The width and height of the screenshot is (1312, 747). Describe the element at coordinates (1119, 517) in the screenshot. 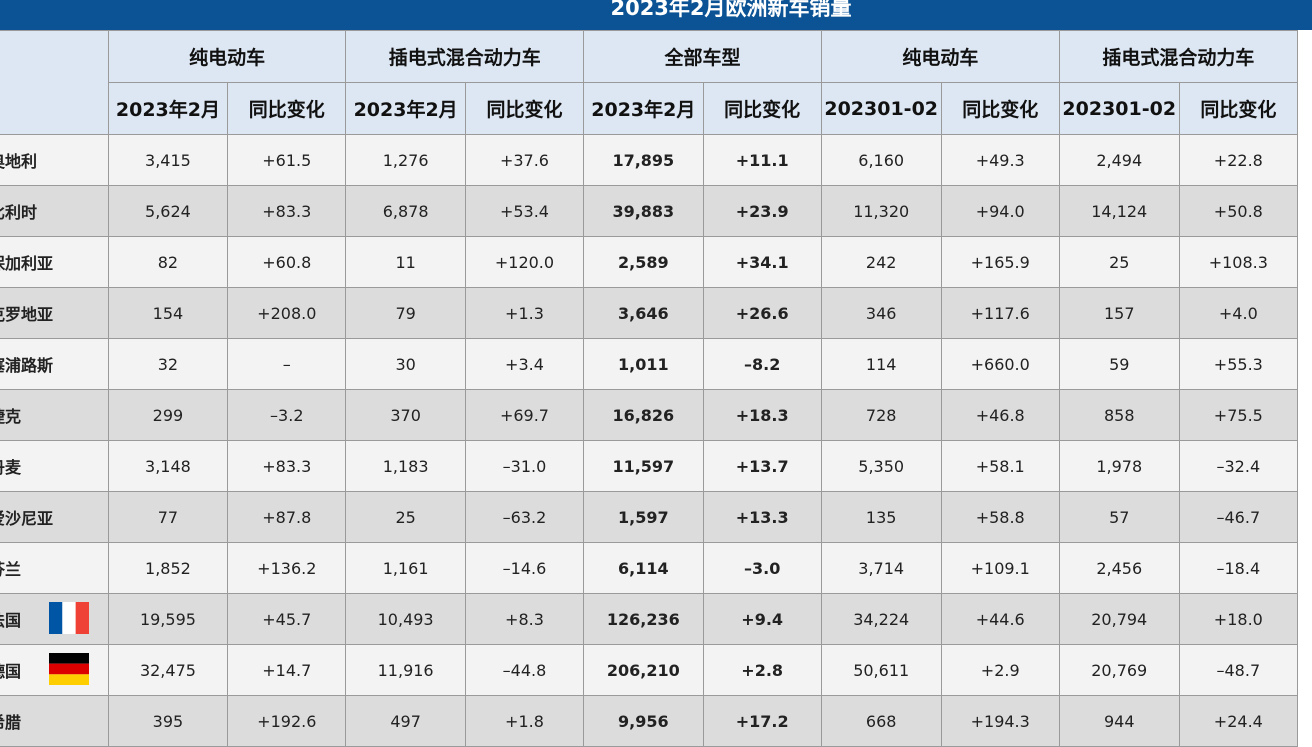

I see `value-cell: 57` at that location.